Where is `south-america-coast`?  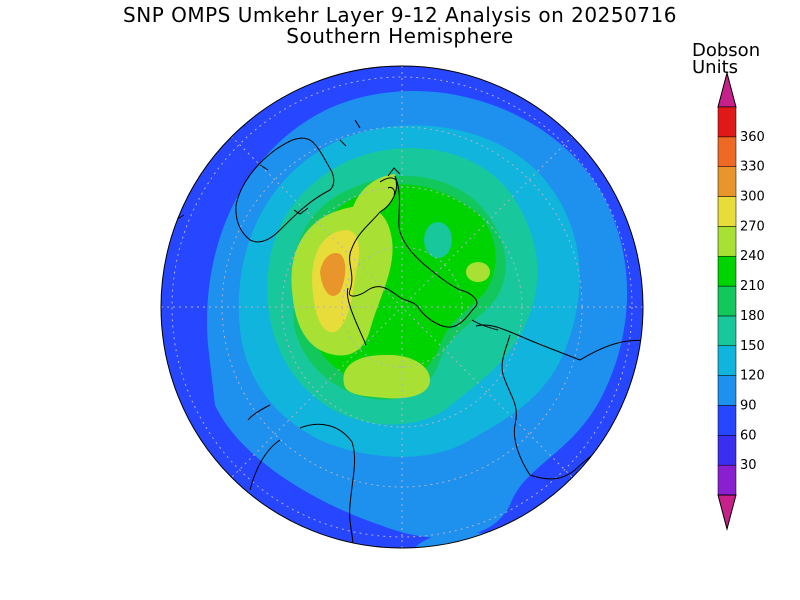
south-america-coast is located at coordinates (559, 402).